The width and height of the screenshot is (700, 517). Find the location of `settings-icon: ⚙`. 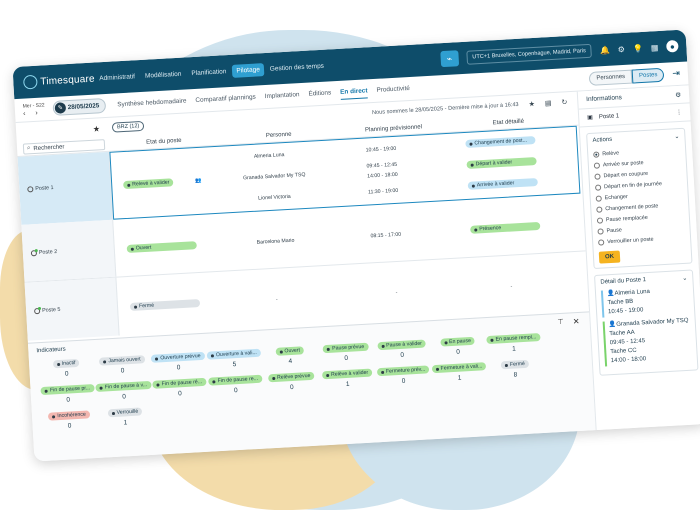

settings-icon: ⚙ is located at coordinates (678, 95).